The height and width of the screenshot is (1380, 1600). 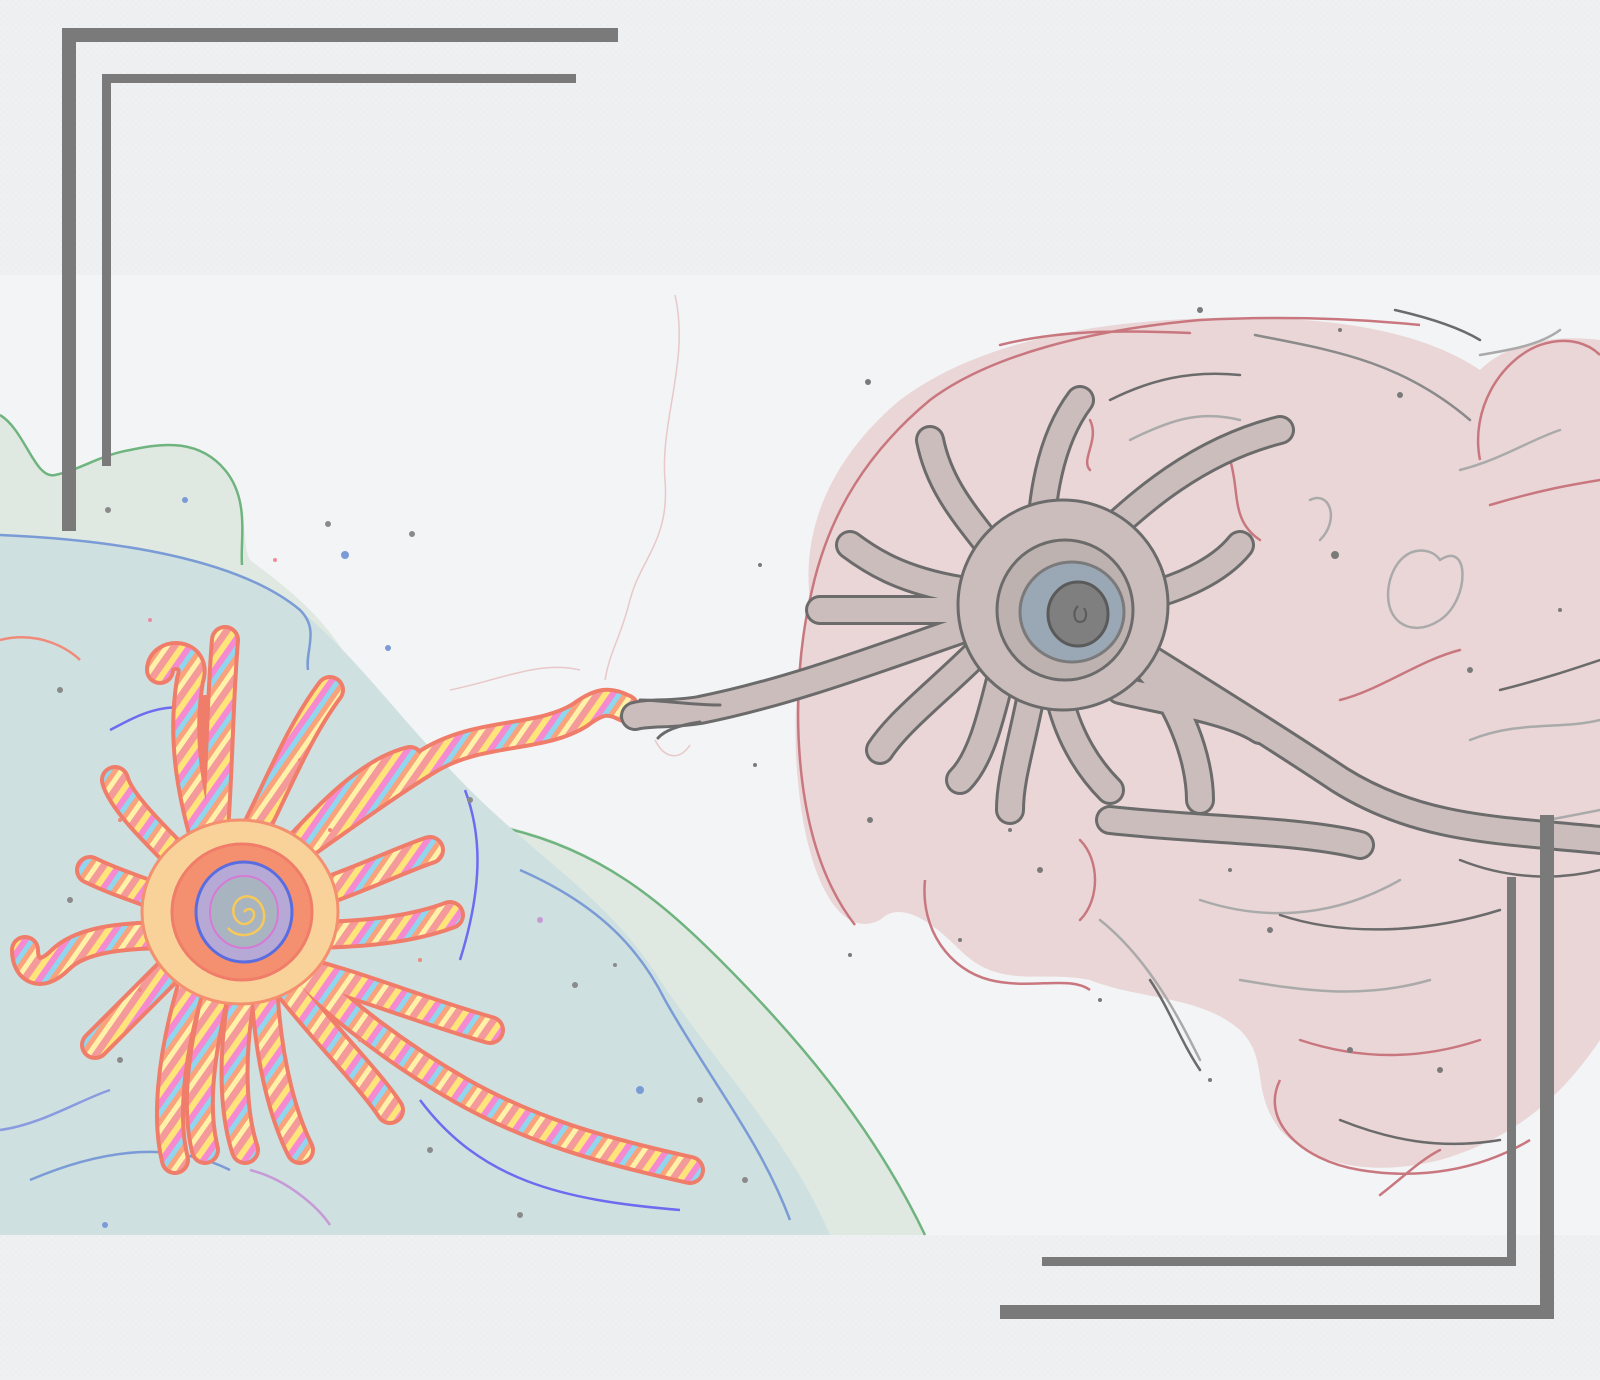 What do you see at coordinates (340, 35) in the screenshot?
I see `frame-top-left-outer-horizontal` at bounding box center [340, 35].